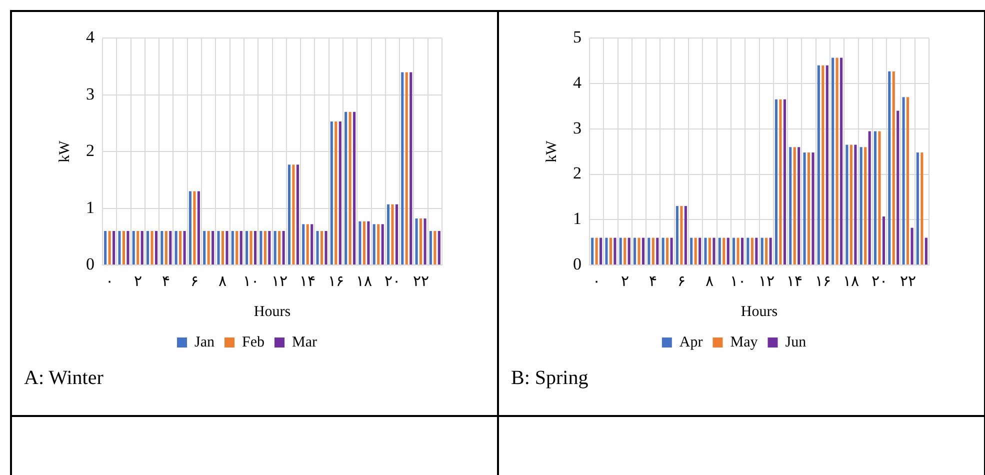  Describe the element at coordinates (304, 342) in the screenshot. I see `legend-label: Mar` at that location.